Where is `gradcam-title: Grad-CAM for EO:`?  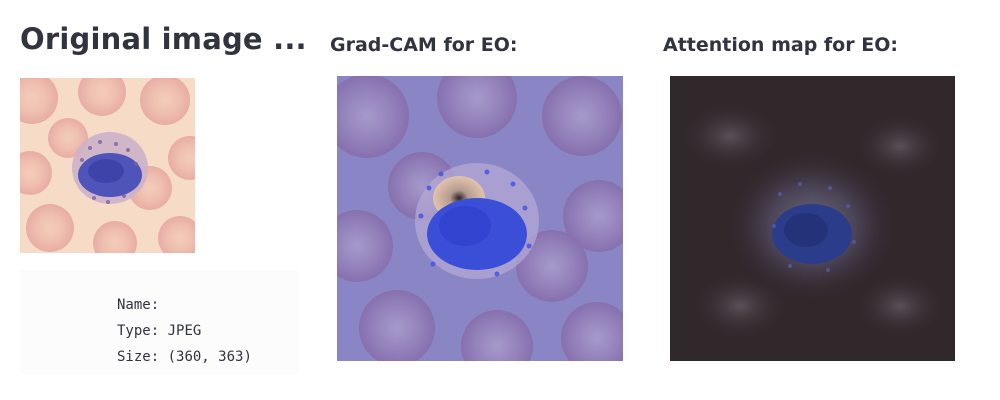 gradcam-title: Grad-CAM for EO: is located at coordinates (424, 45).